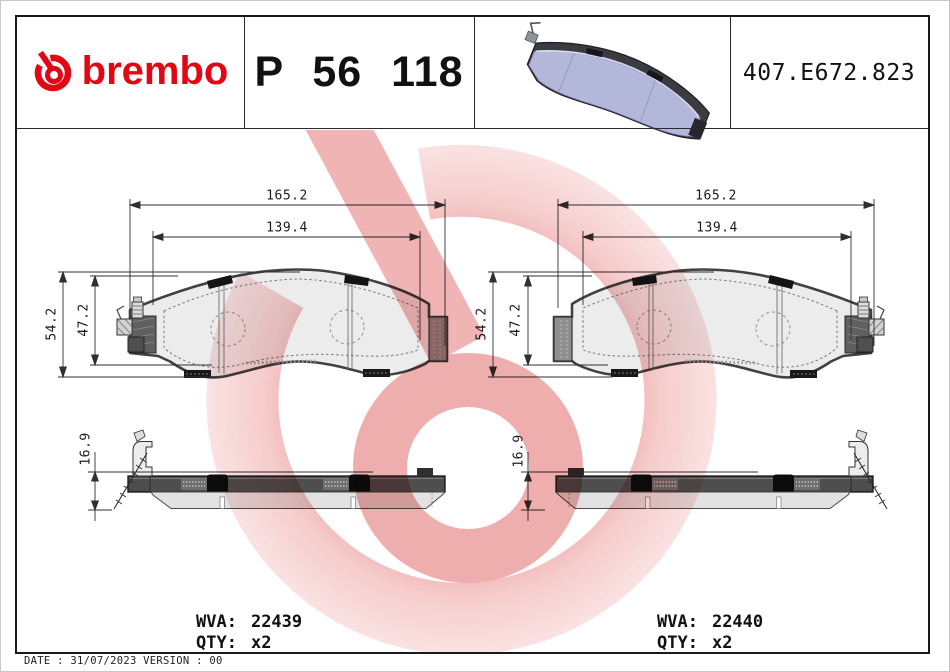 This screenshot has width=950, height=672. I want to click on wva-line: WVA: 22440, so click(710, 622).